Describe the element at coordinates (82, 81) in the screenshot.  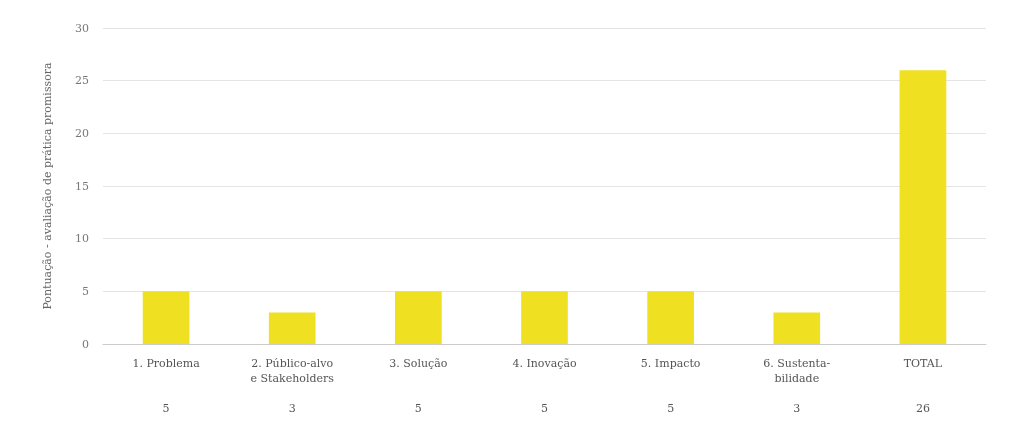
I see `y-tick-label: 25` at that location.